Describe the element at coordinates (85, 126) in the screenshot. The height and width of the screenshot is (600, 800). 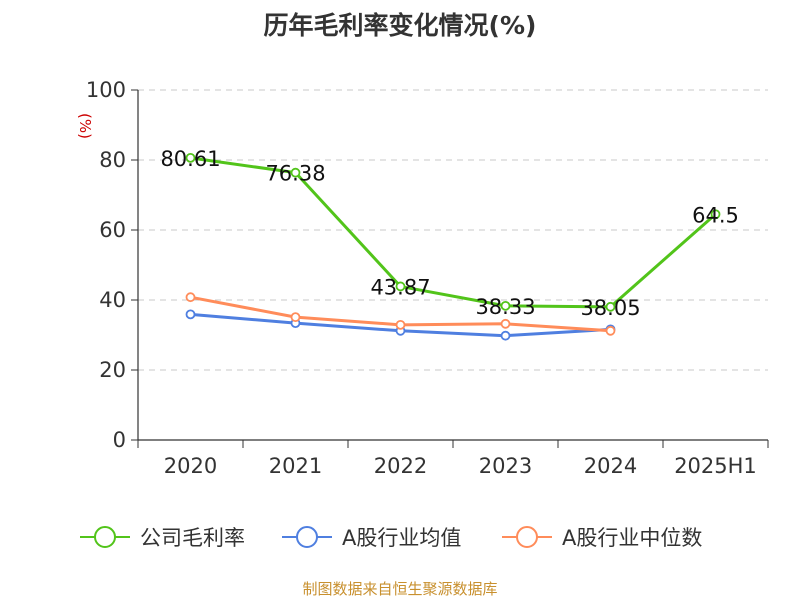
I see `y-axis-unit-label: (%)` at that location.